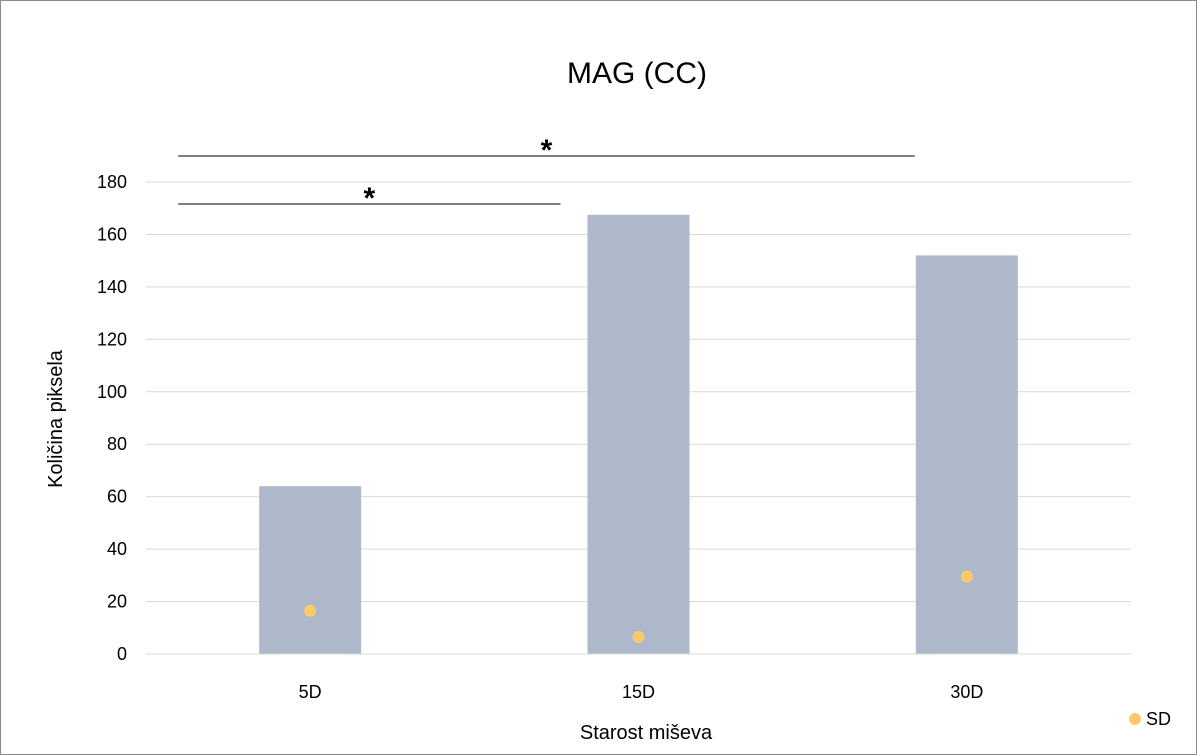 This screenshot has width=1197, height=755. I want to click on legend-marker-sd, so click(1135, 719).